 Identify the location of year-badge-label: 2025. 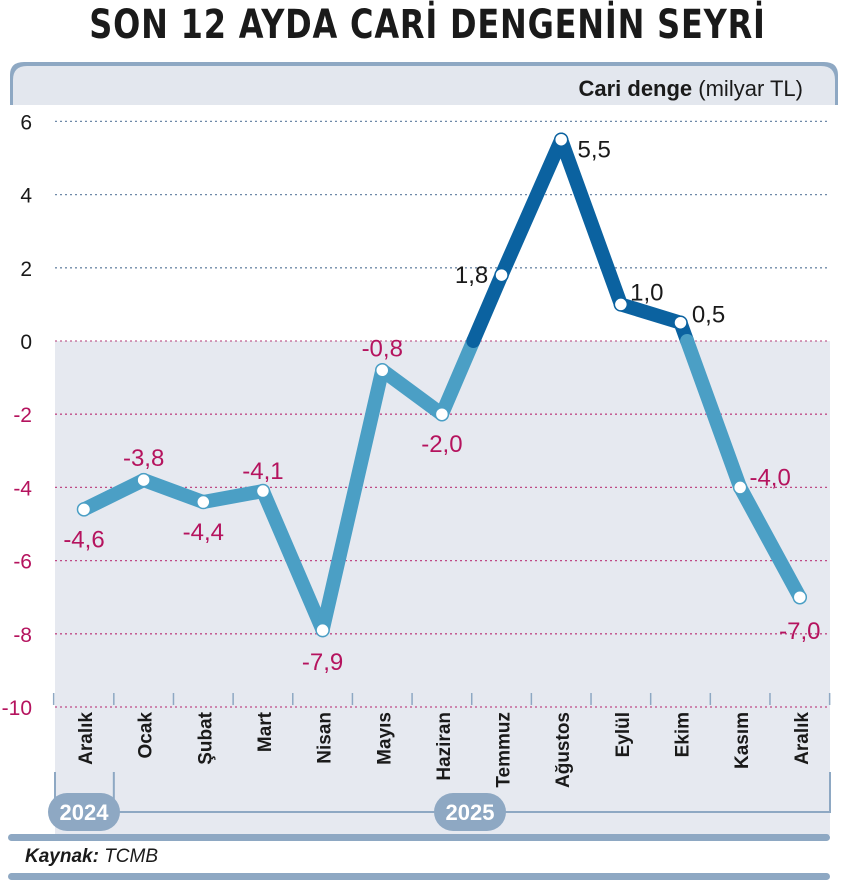
(470, 812).